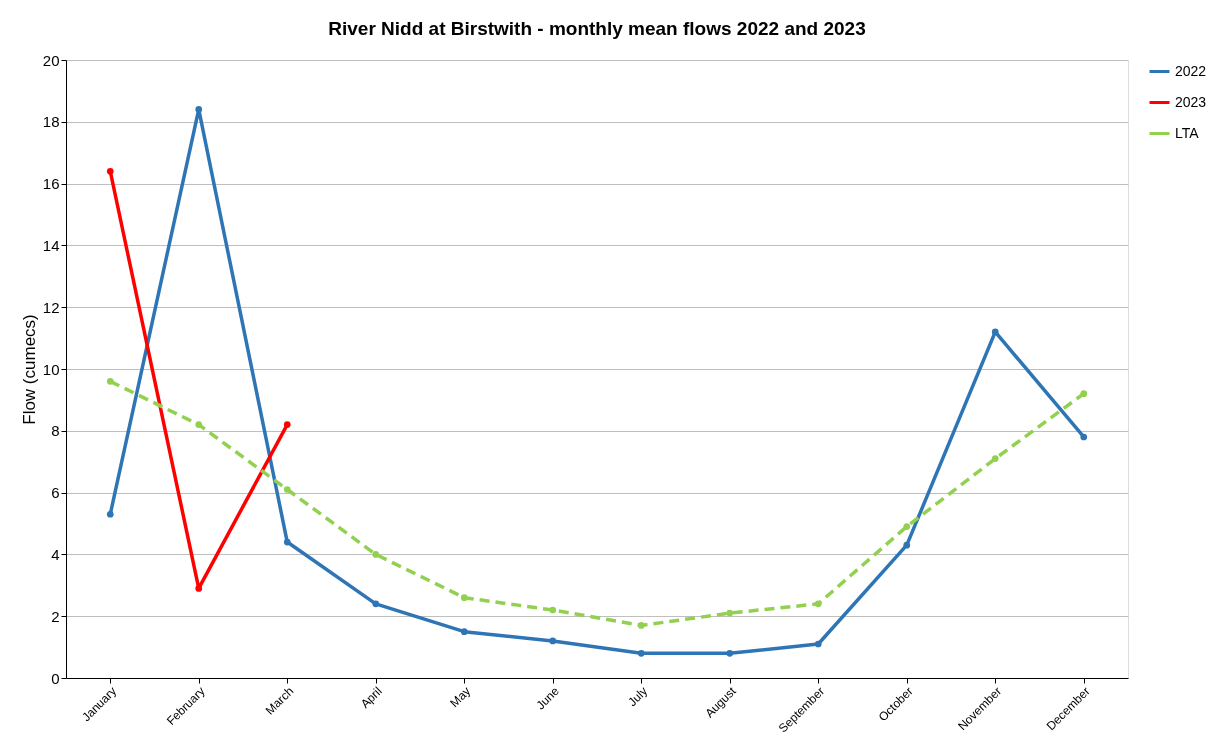 The width and height of the screenshot is (1227, 740). Describe the element at coordinates (55, 616) in the screenshot. I see `y-tick-label: 2` at that location.